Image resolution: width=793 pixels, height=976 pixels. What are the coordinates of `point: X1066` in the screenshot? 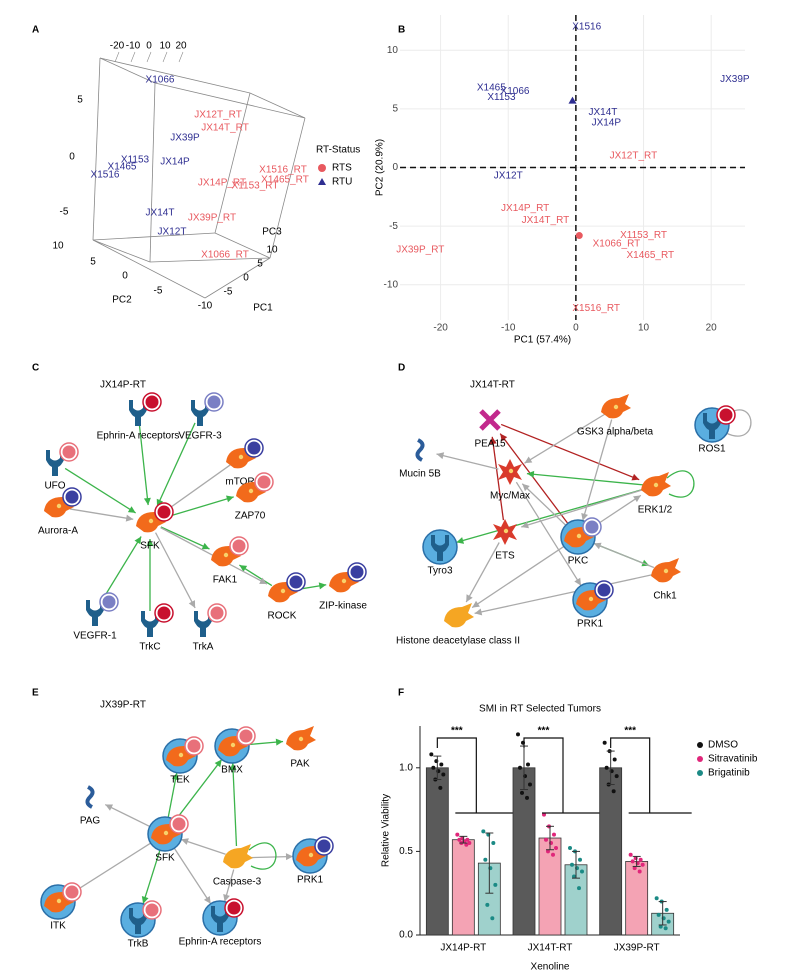 It's located at (515, 91).